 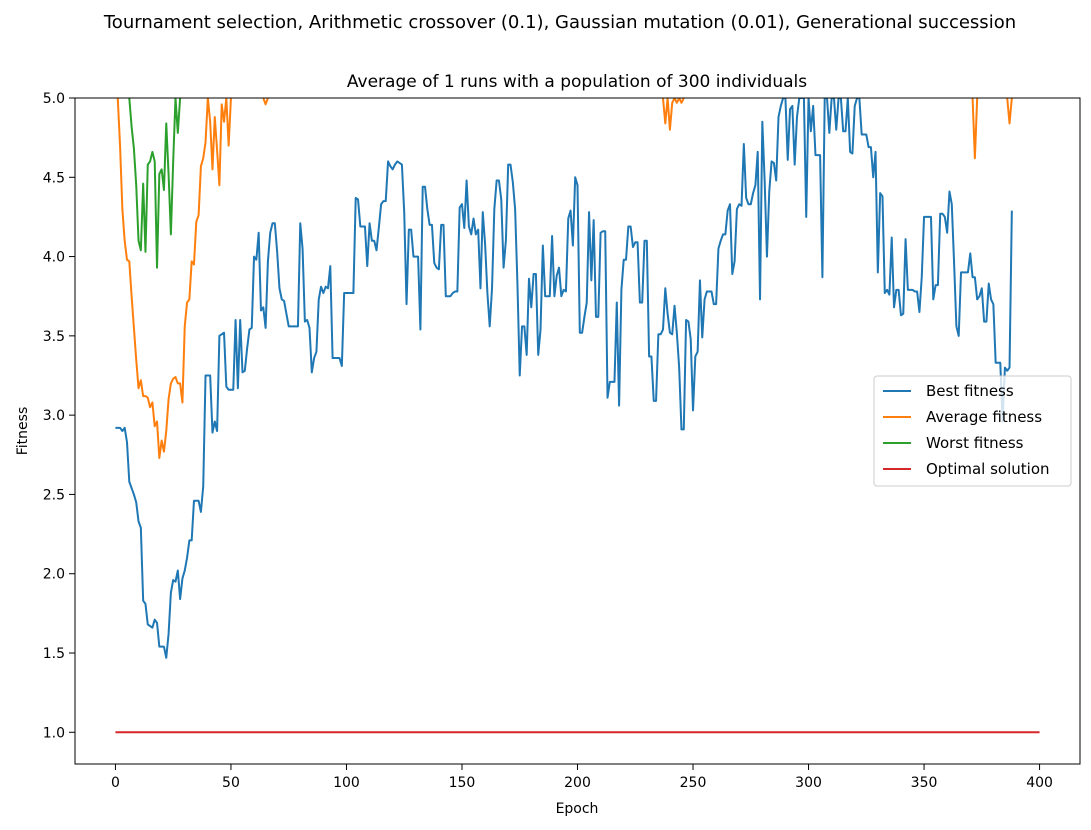 What do you see at coordinates (54, 258) in the screenshot?
I see `y-tick-label: 4.0` at bounding box center [54, 258].